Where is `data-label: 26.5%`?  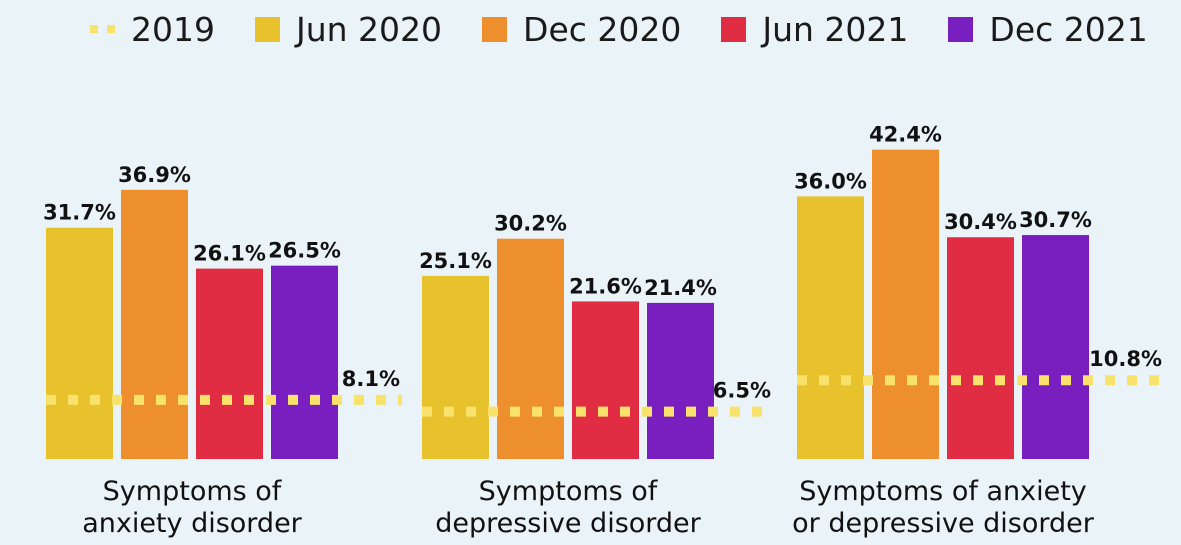 data-label: 26.5% is located at coordinates (304, 251).